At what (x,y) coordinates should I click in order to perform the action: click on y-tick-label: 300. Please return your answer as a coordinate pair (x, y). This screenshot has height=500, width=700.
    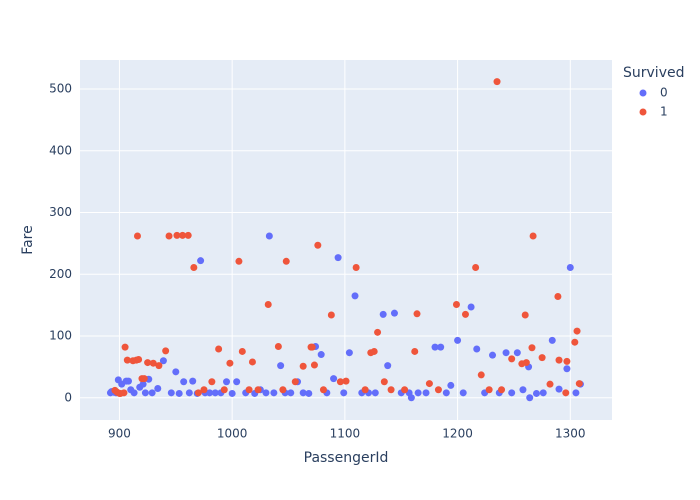
    Looking at the image, I should click on (60, 212).